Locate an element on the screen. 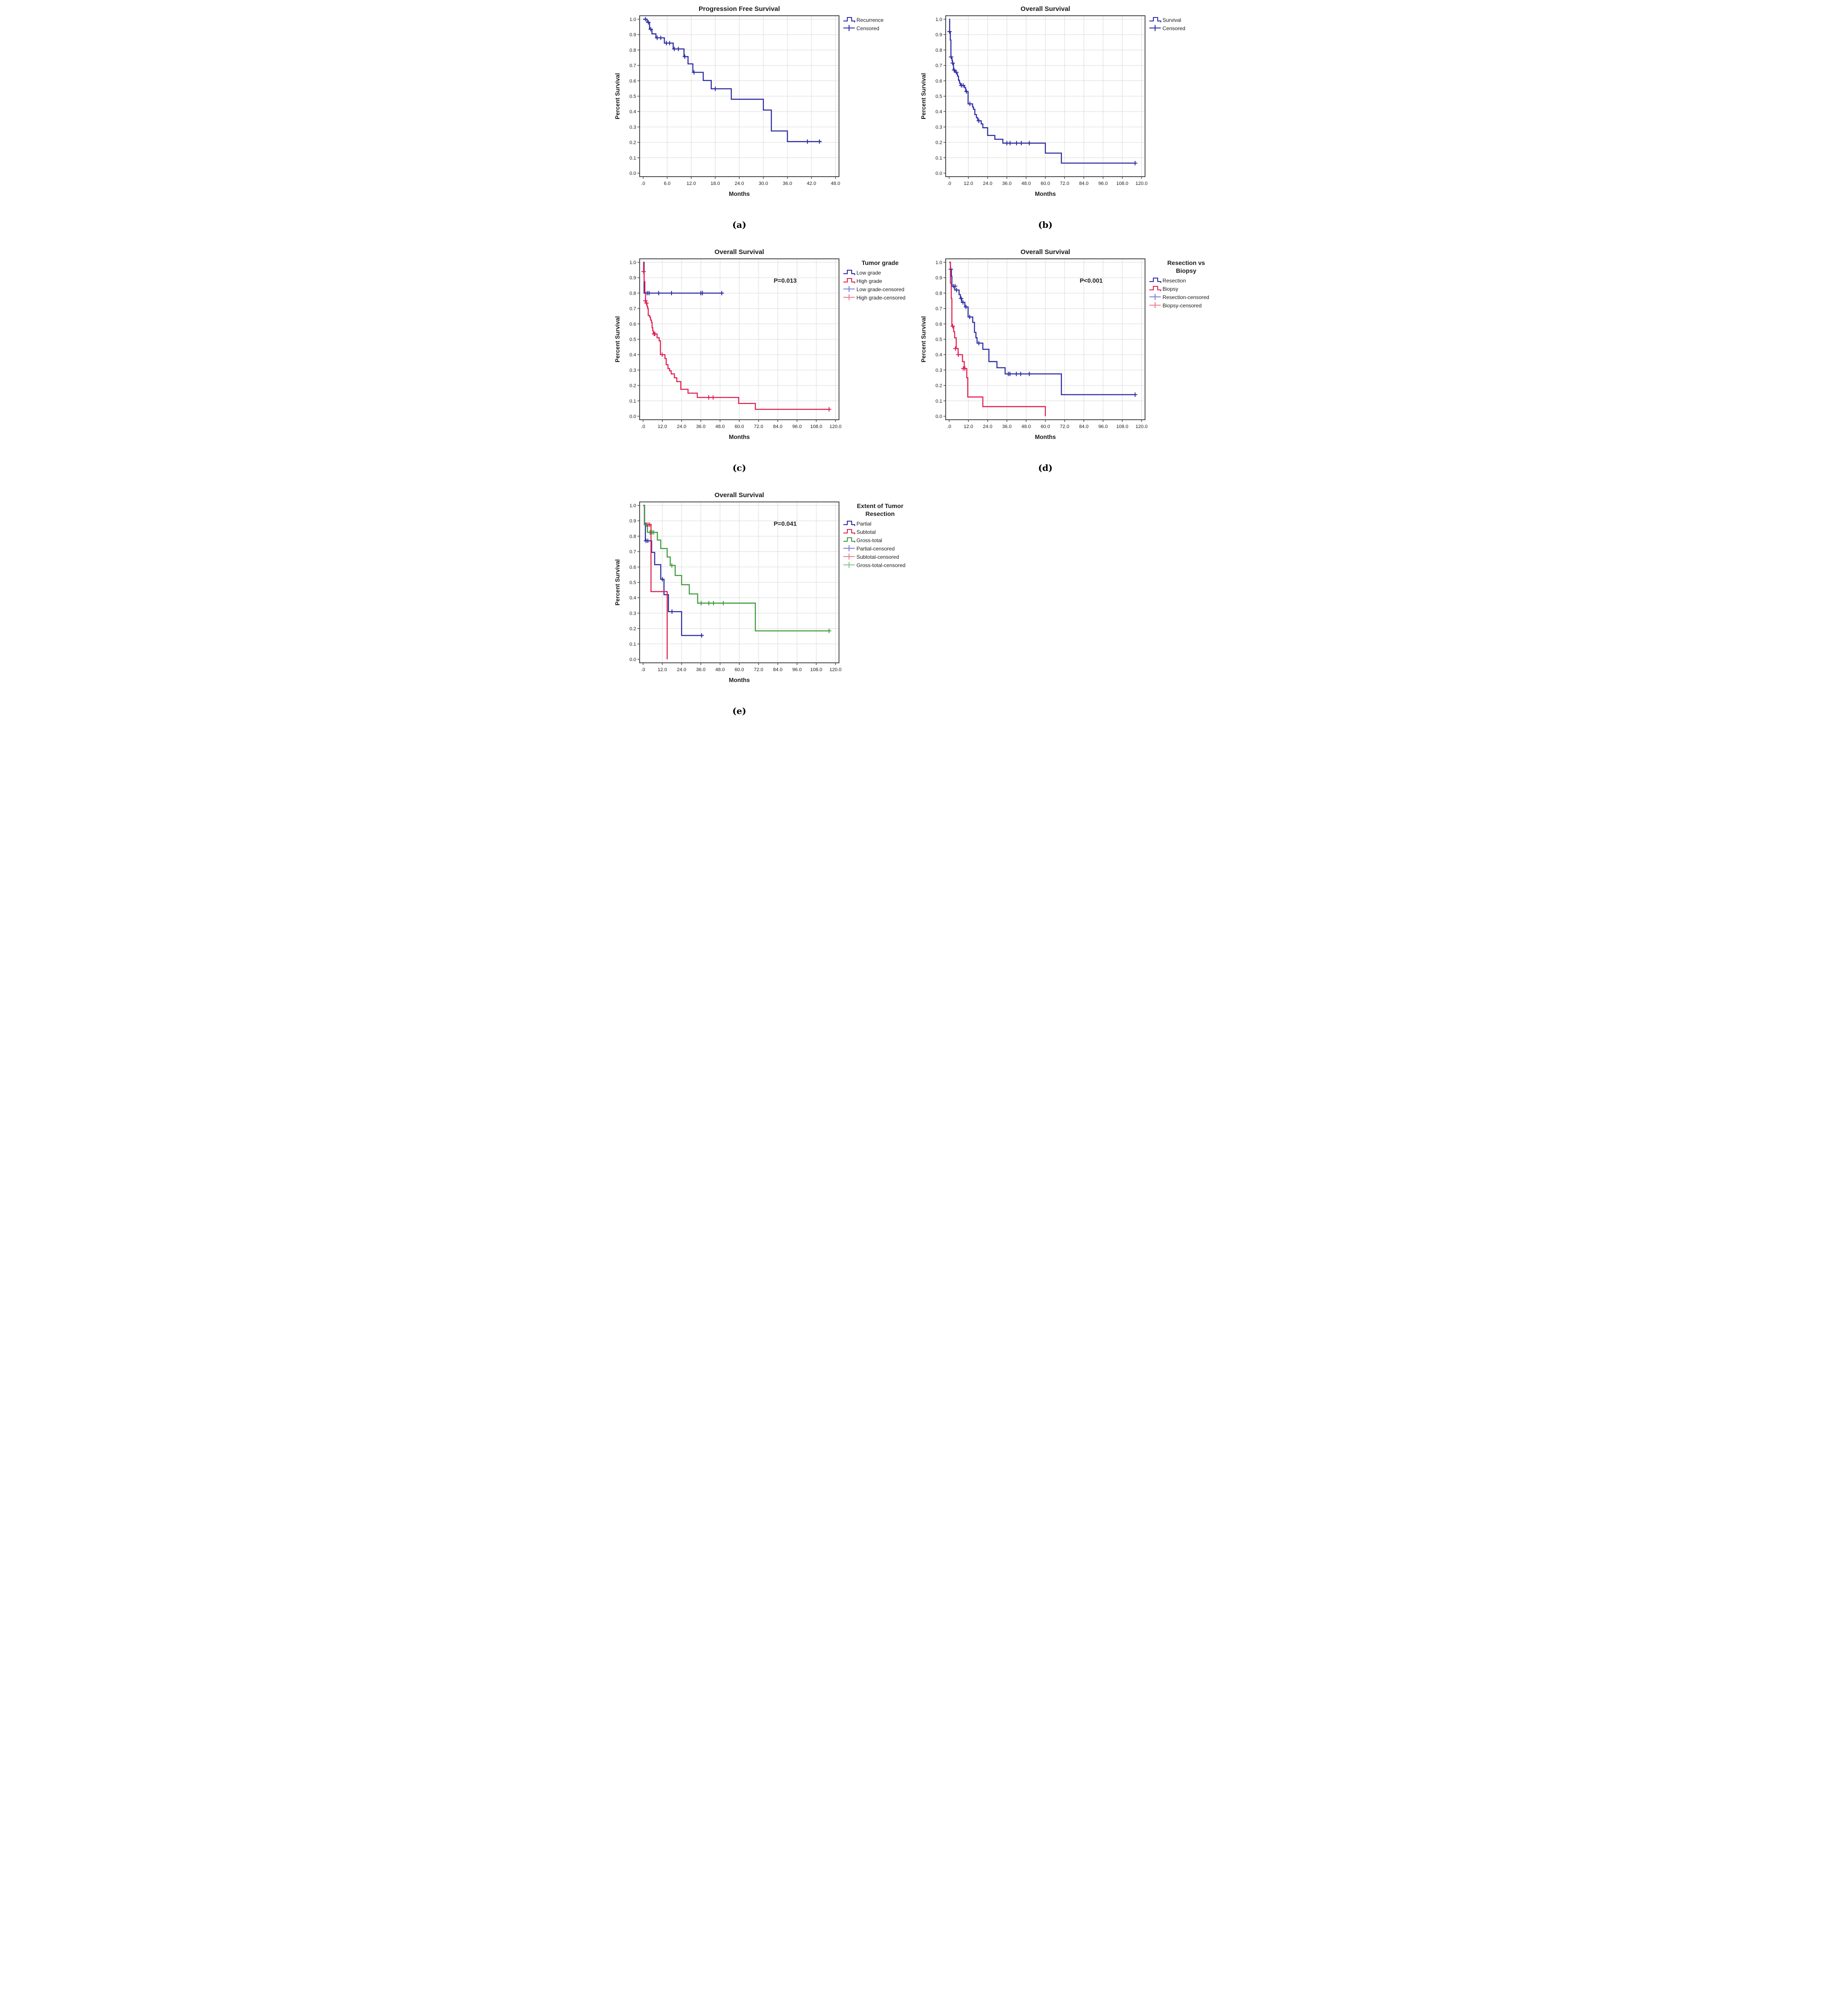  series-biopsy is located at coordinates (997, 338).